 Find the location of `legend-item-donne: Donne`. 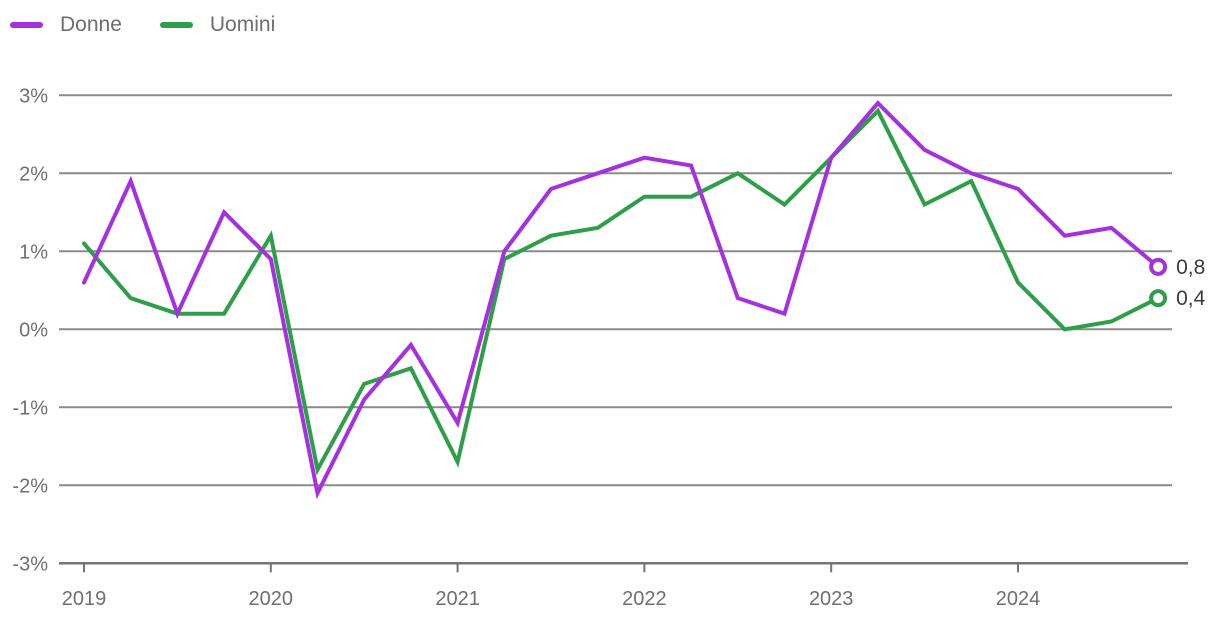

legend-item-donne: Donne is located at coordinates (66, 24).